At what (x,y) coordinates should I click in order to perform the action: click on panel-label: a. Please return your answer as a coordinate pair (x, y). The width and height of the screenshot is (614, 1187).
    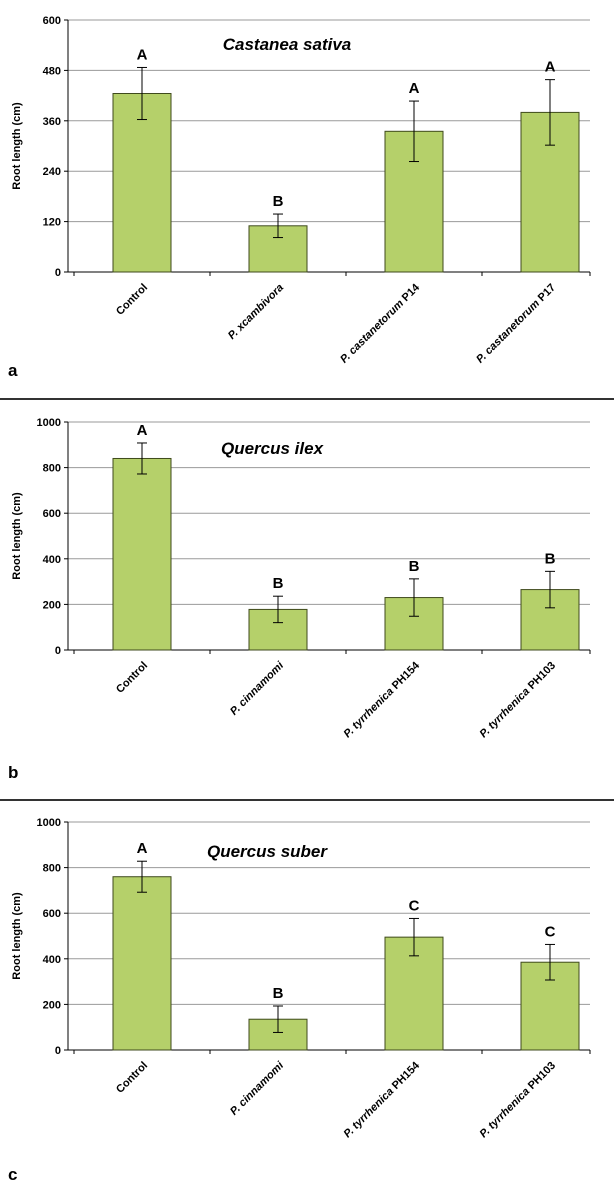
    Looking at the image, I should click on (13, 370).